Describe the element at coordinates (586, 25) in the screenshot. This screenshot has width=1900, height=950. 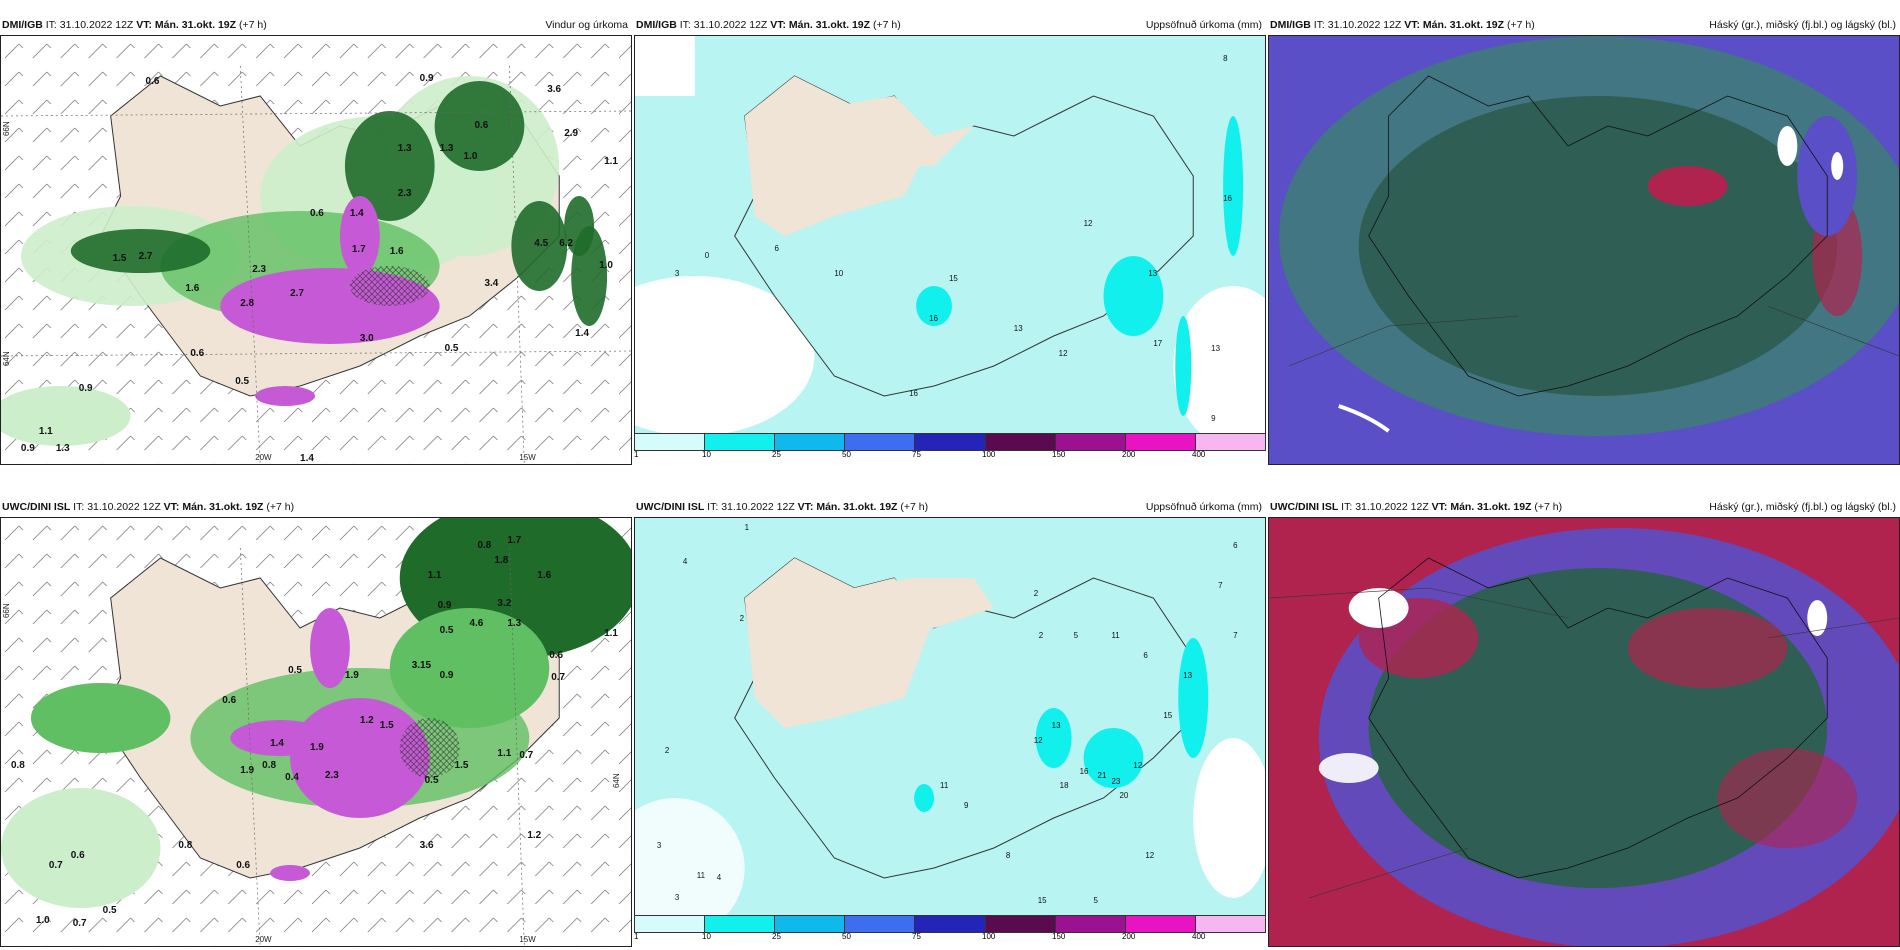
I see `panel-title: Vindur og úrkoma` at that location.